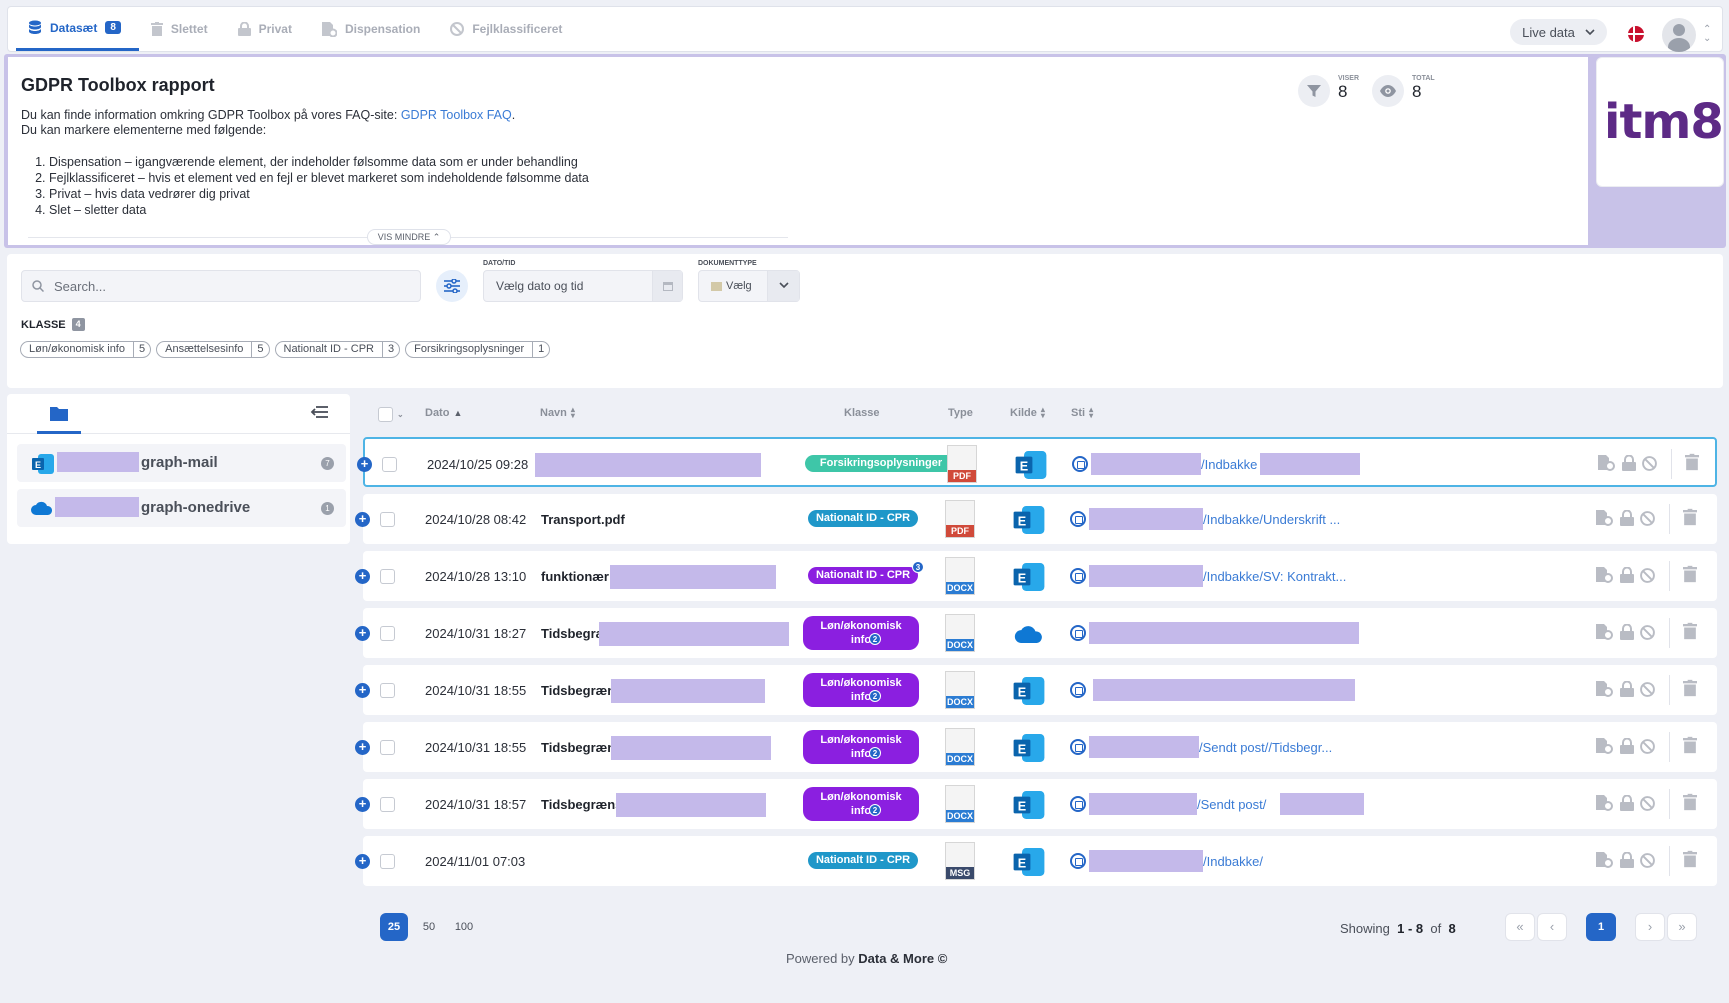 The image size is (1729, 1003). Describe the element at coordinates (1650, 927) in the screenshot. I see `next-page-button: ›` at that location.